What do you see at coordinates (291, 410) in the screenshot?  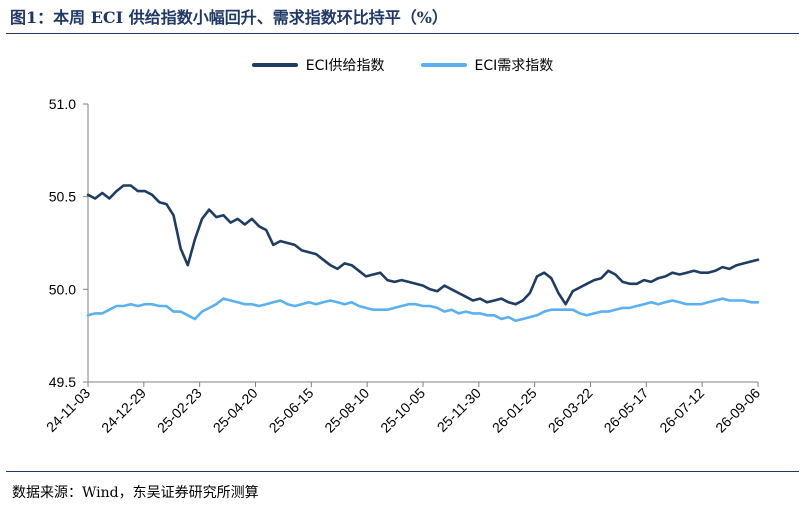 I see `x-tick-label: 25-06-15` at bounding box center [291, 410].